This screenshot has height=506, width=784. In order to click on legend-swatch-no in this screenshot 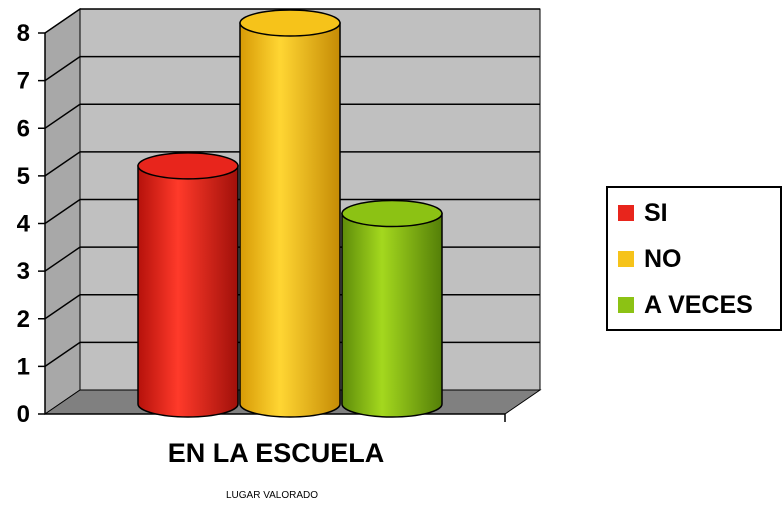, I will do `click(626, 259)`.